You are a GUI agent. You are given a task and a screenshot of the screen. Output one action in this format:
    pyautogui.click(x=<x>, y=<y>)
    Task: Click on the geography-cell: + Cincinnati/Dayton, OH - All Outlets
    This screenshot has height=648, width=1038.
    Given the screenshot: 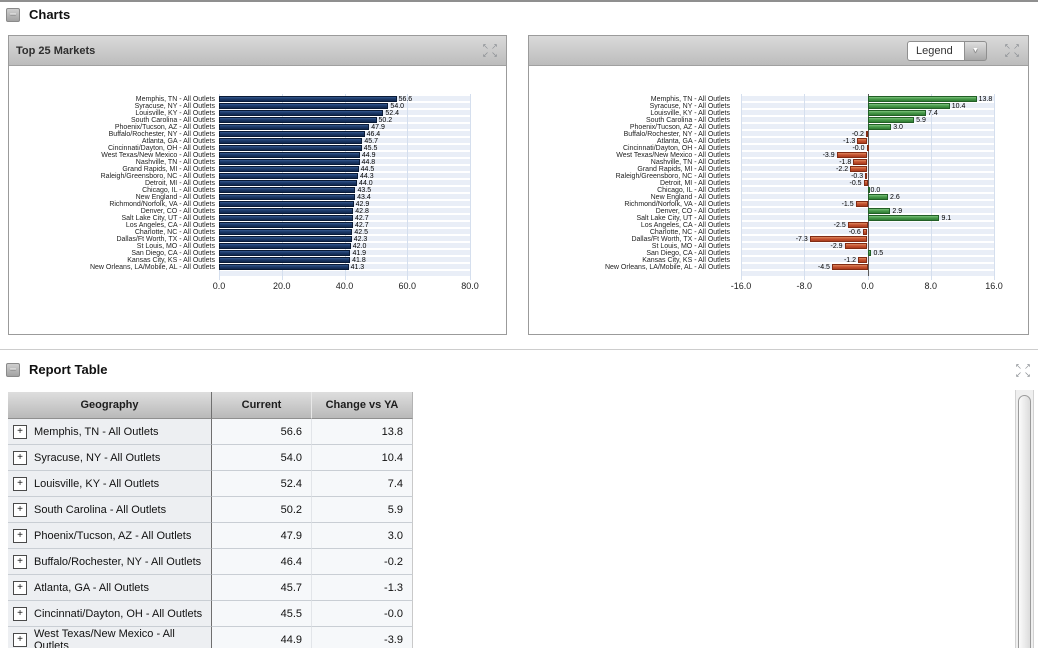 What is the action you would take?
    pyautogui.click(x=110, y=614)
    